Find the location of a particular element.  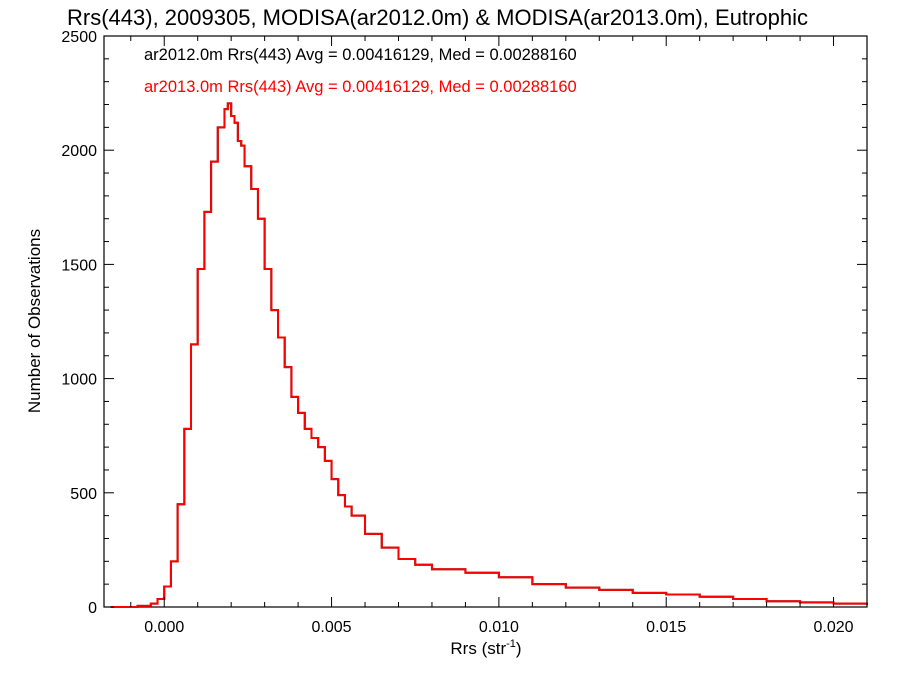

x-axis-label-sup: -1 is located at coordinates (511, 644).